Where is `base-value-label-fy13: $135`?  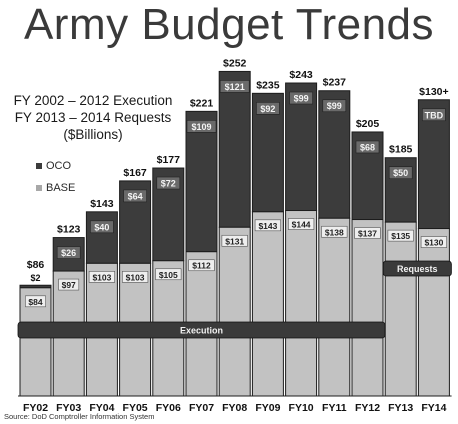 base-value-label-fy13: $135 is located at coordinates (400, 236).